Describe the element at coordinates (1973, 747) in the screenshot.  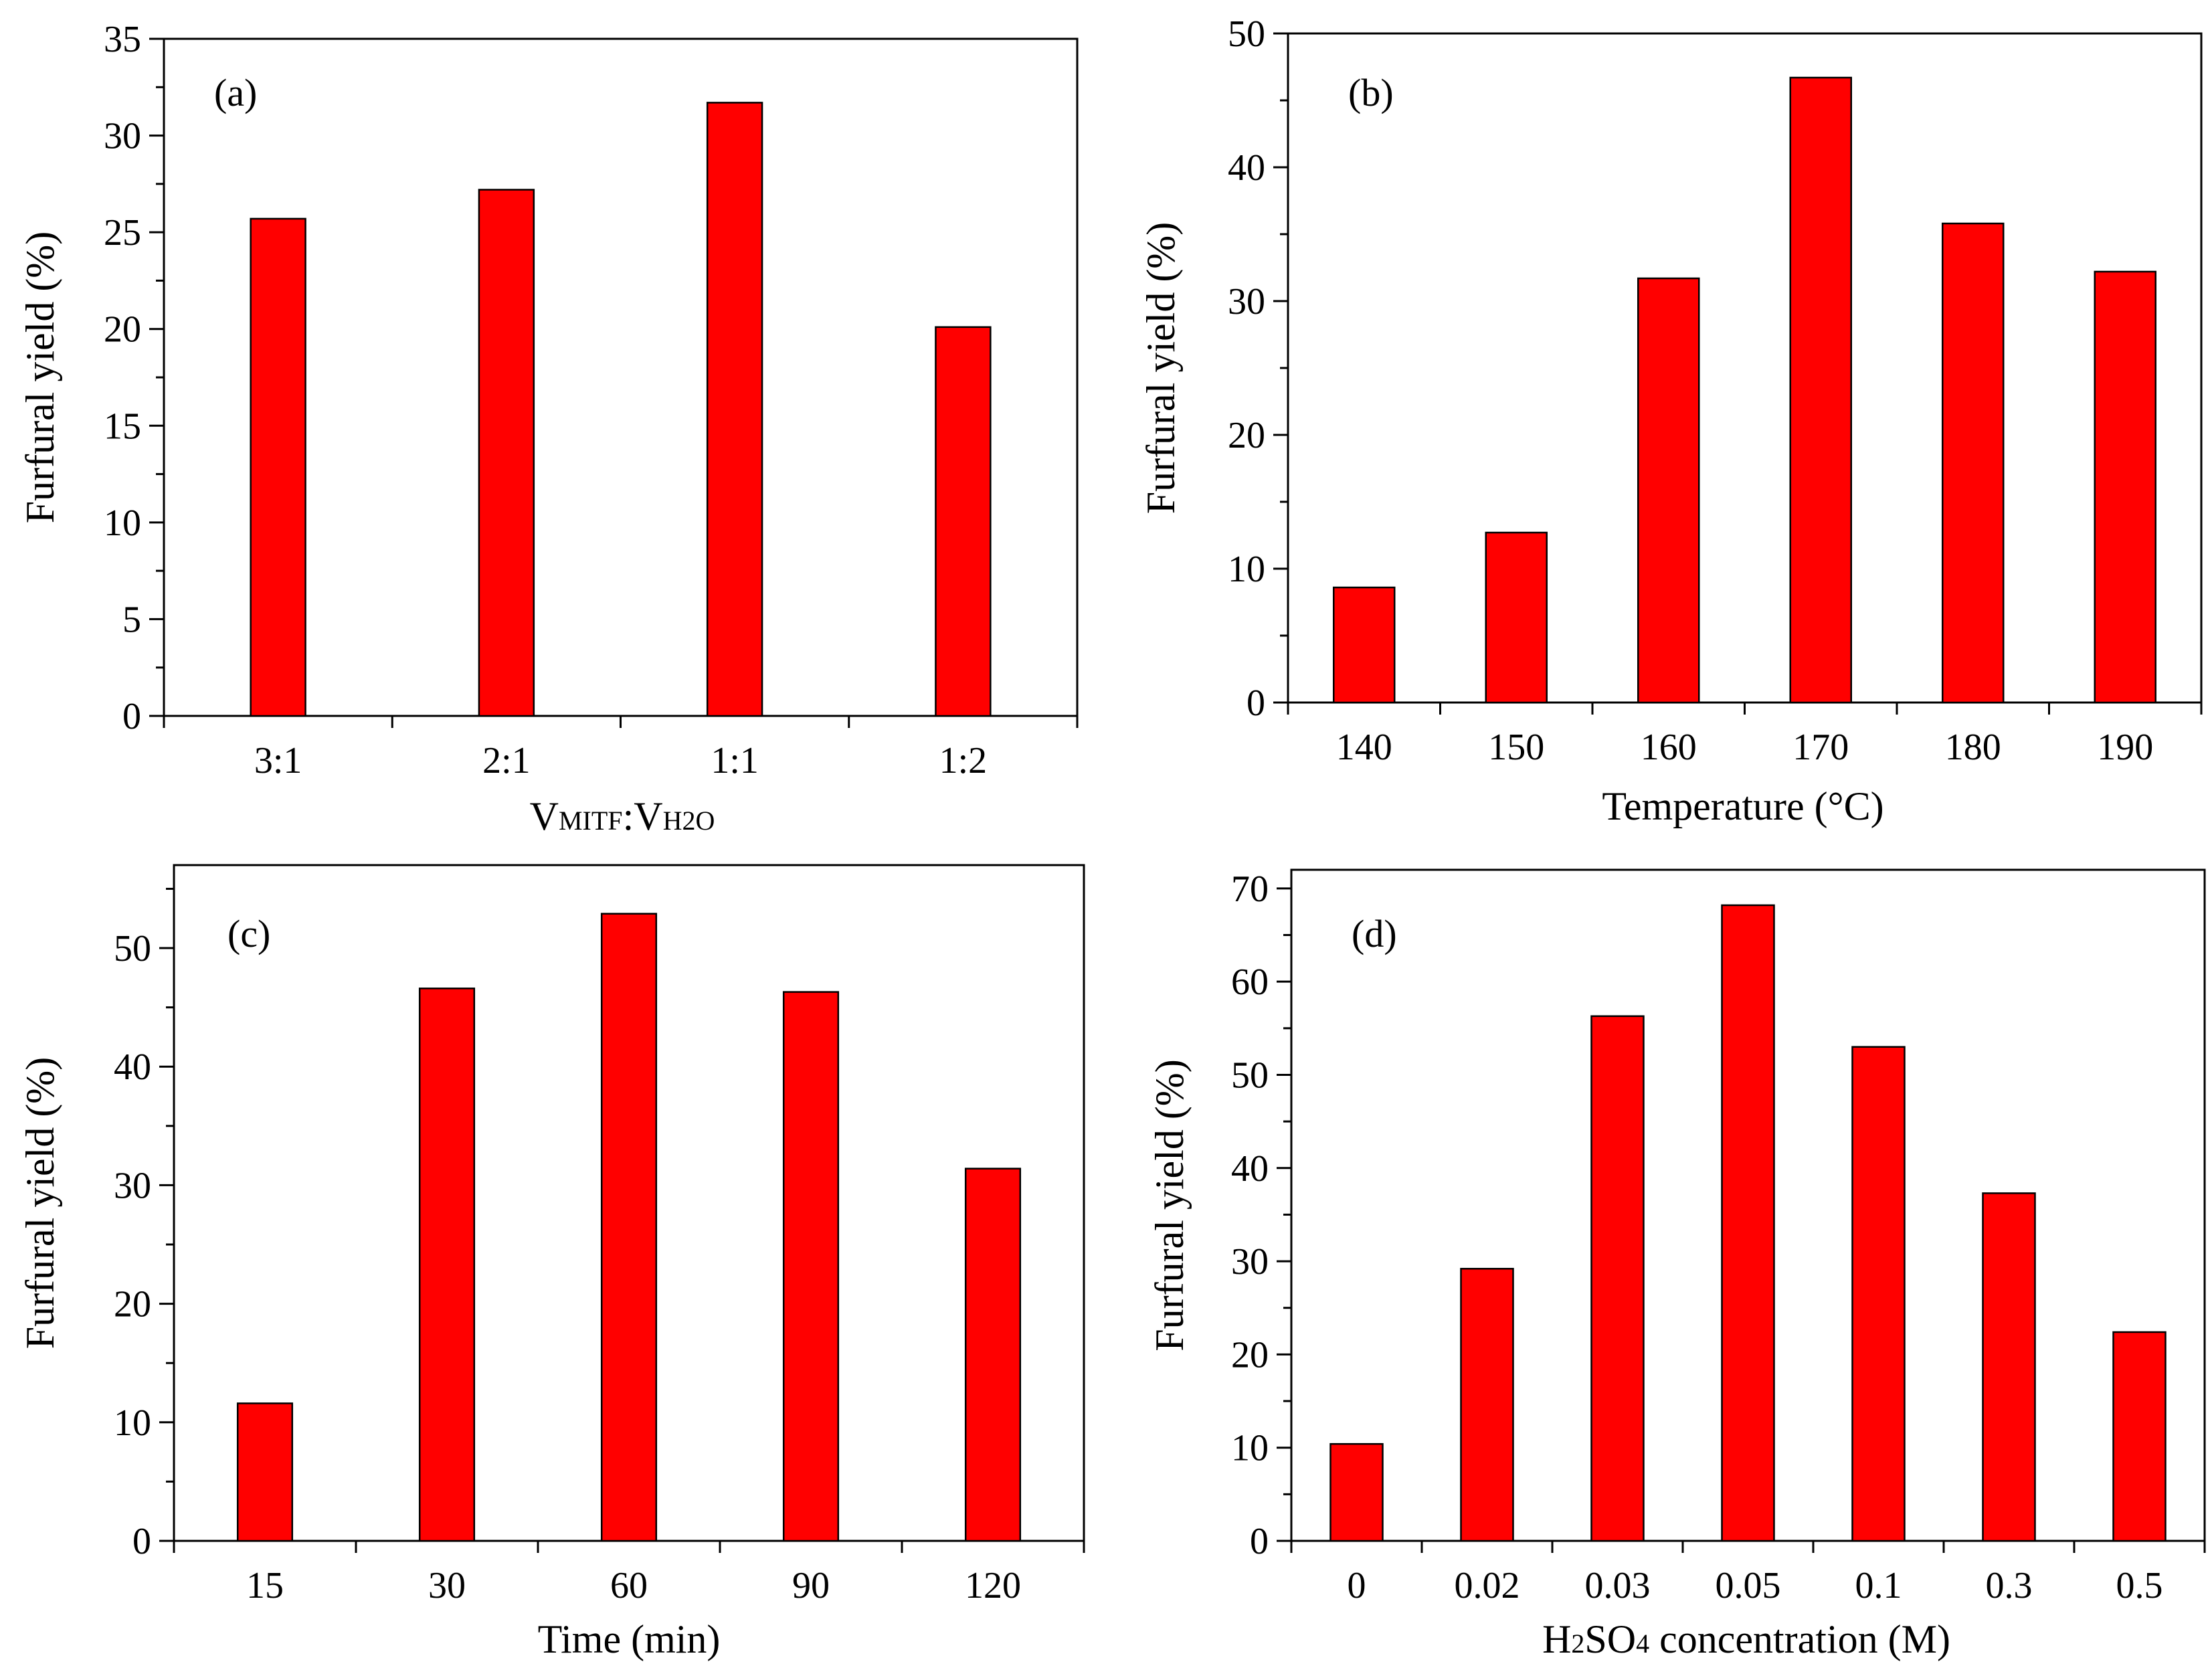
I see `x-tick-label: 180` at that location.